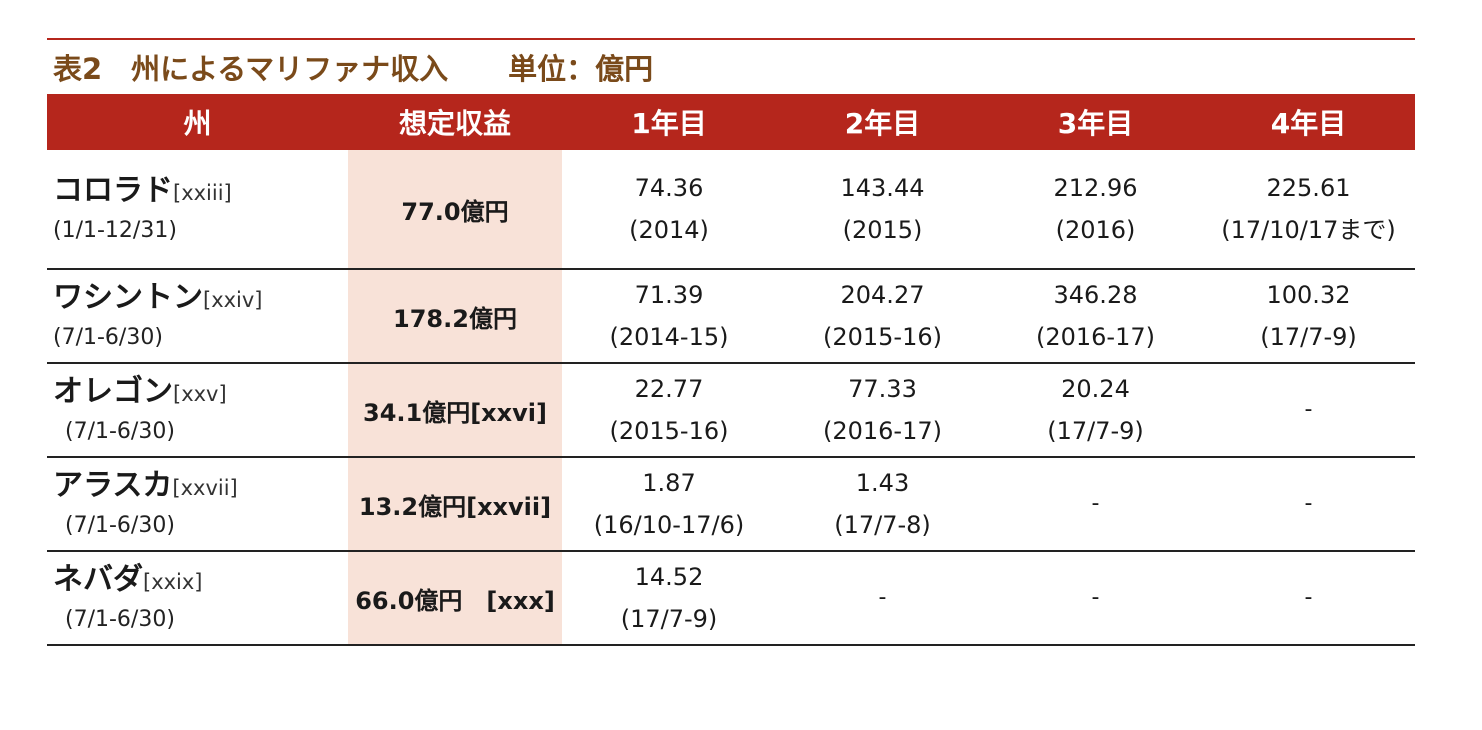 Image resolution: width=1482 pixels, height=730 pixels. I want to click on state-cell: オレゴン[xxv] (7/1-6/30), so click(197, 410).